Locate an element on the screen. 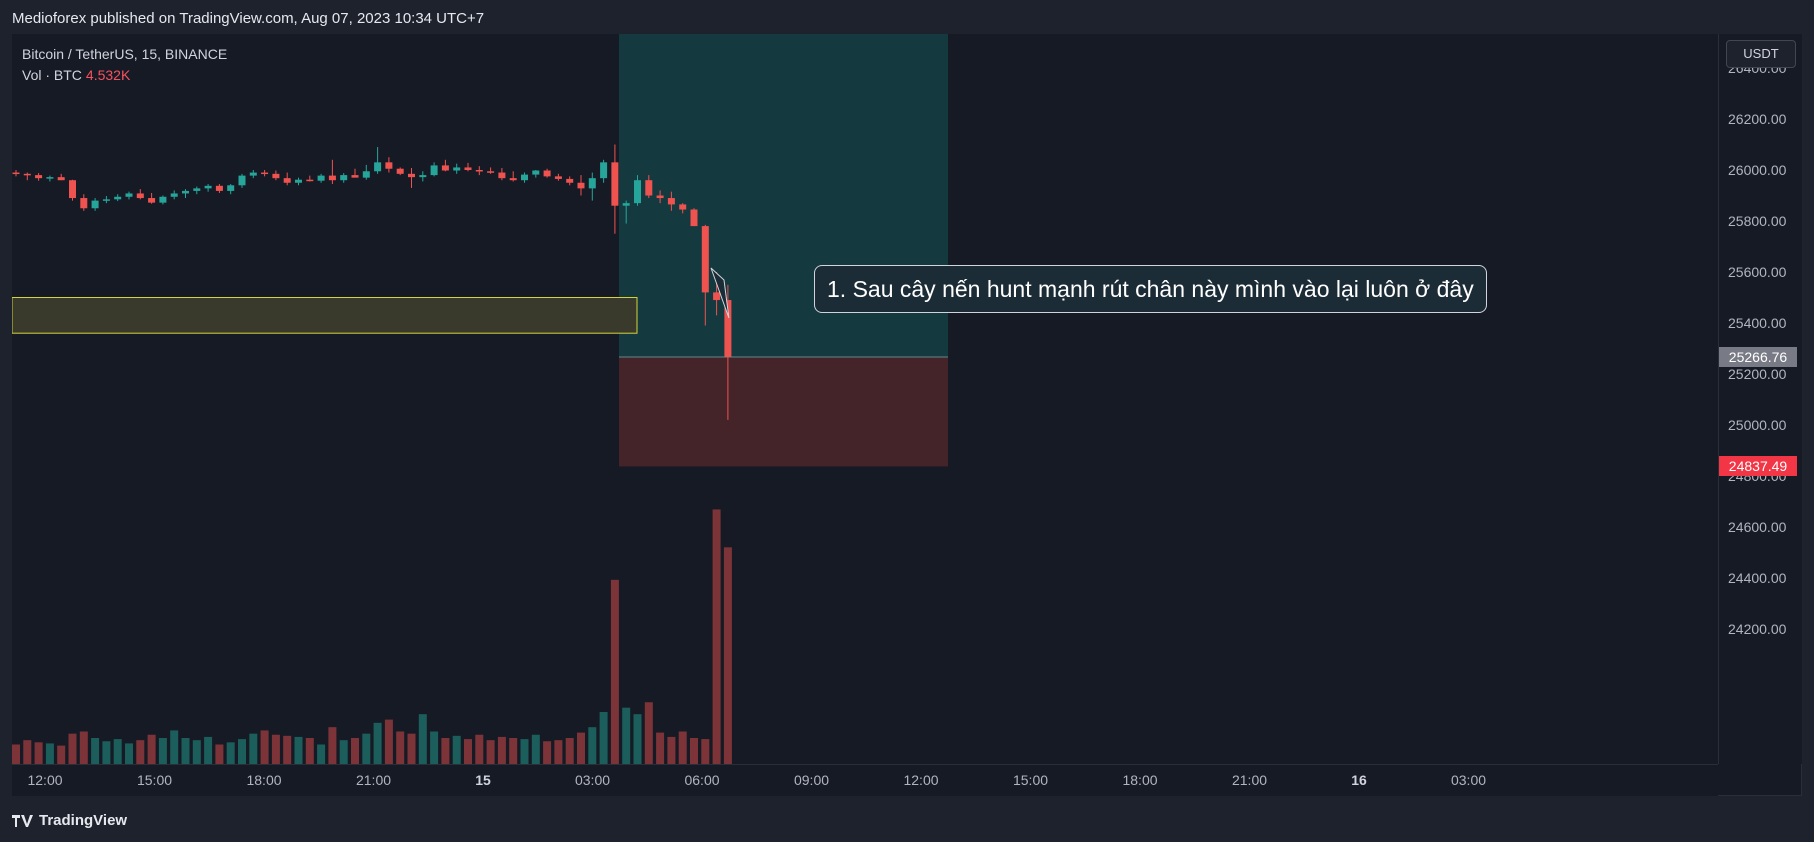 The image size is (1814, 842). price-tick-label: 24200.00 is located at coordinates (1757, 629).